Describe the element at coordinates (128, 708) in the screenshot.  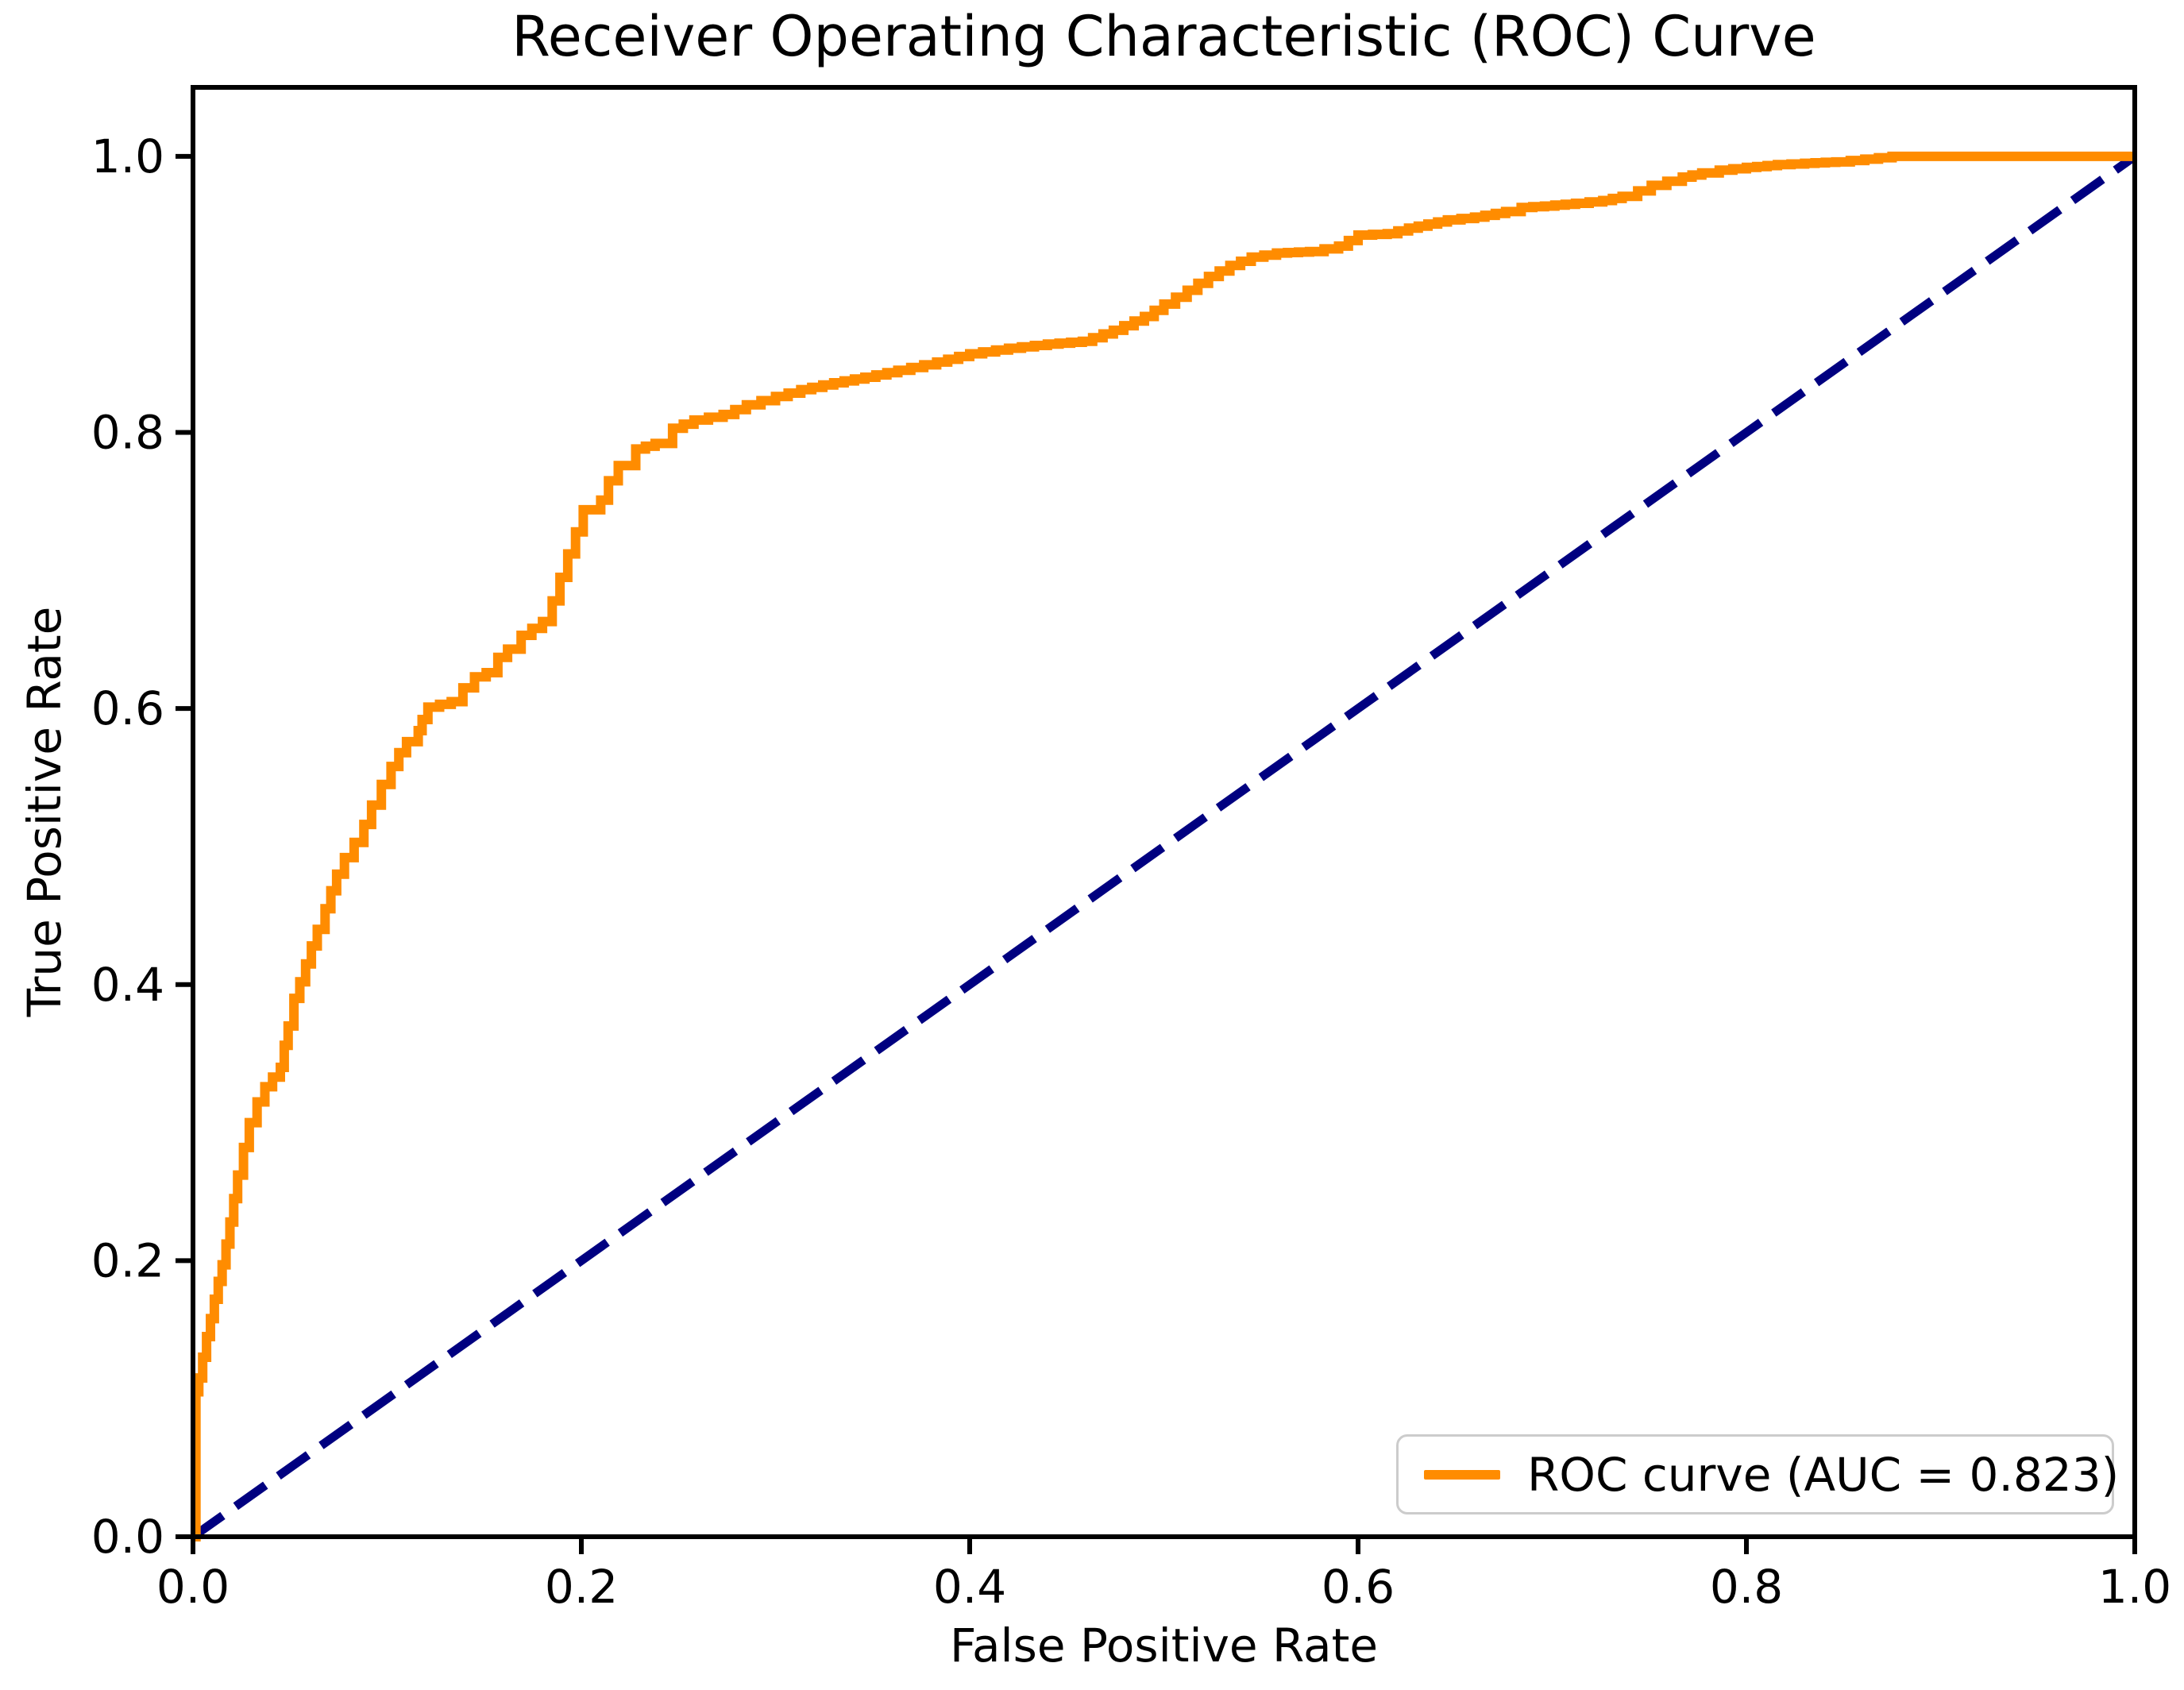
I see `y-tick-label: 0.6` at that location.